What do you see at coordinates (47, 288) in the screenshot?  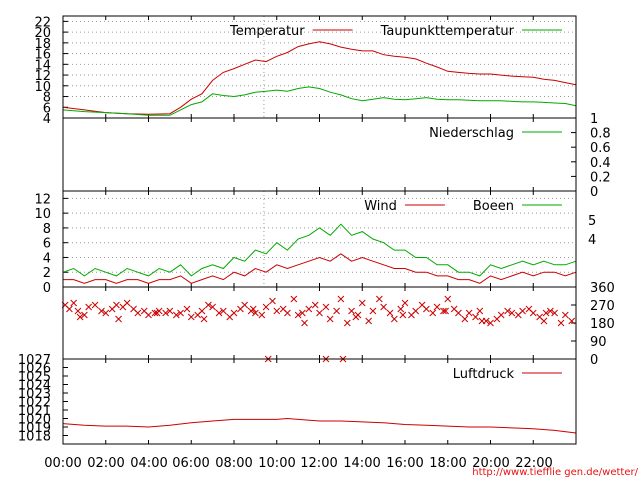 I see `y-tick-label: 0` at bounding box center [47, 288].